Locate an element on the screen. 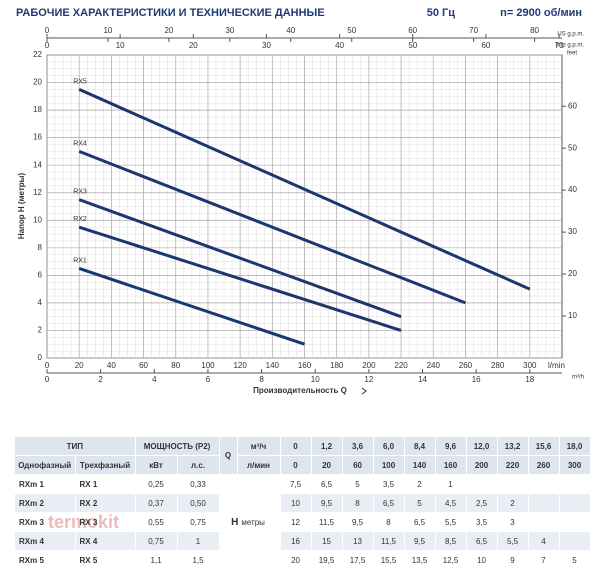 The height and width of the screenshot is (571, 595). axis-label: US g.p.m. is located at coordinates (570, 35).